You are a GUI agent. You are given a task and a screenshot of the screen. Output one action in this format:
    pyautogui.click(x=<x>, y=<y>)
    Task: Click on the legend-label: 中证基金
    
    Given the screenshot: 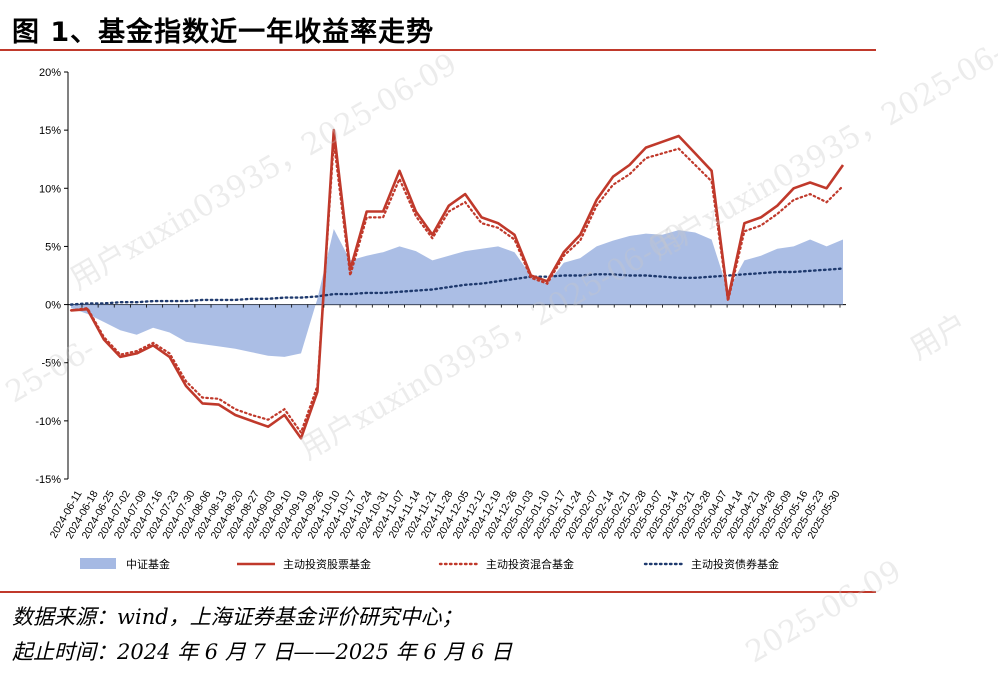 What is the action you would take?
    pyautogui.click(x=148, y=564)
    